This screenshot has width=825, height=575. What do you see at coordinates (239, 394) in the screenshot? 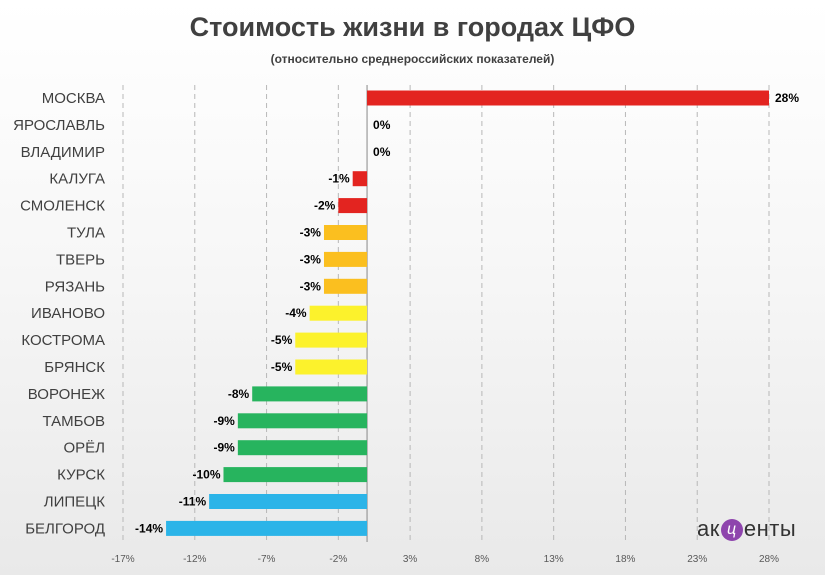
I see `data-label: -8%` at bounding box center [239, 394].